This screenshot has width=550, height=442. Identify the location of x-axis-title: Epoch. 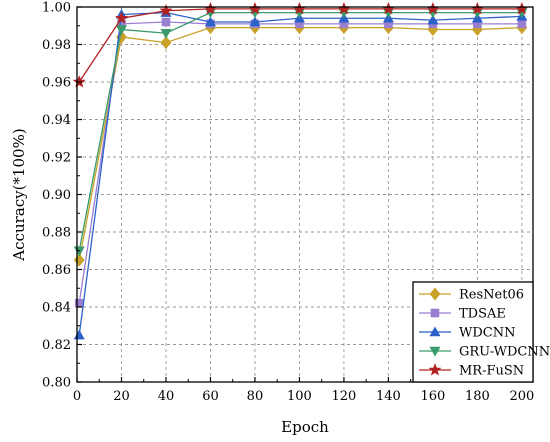
(305, 427).